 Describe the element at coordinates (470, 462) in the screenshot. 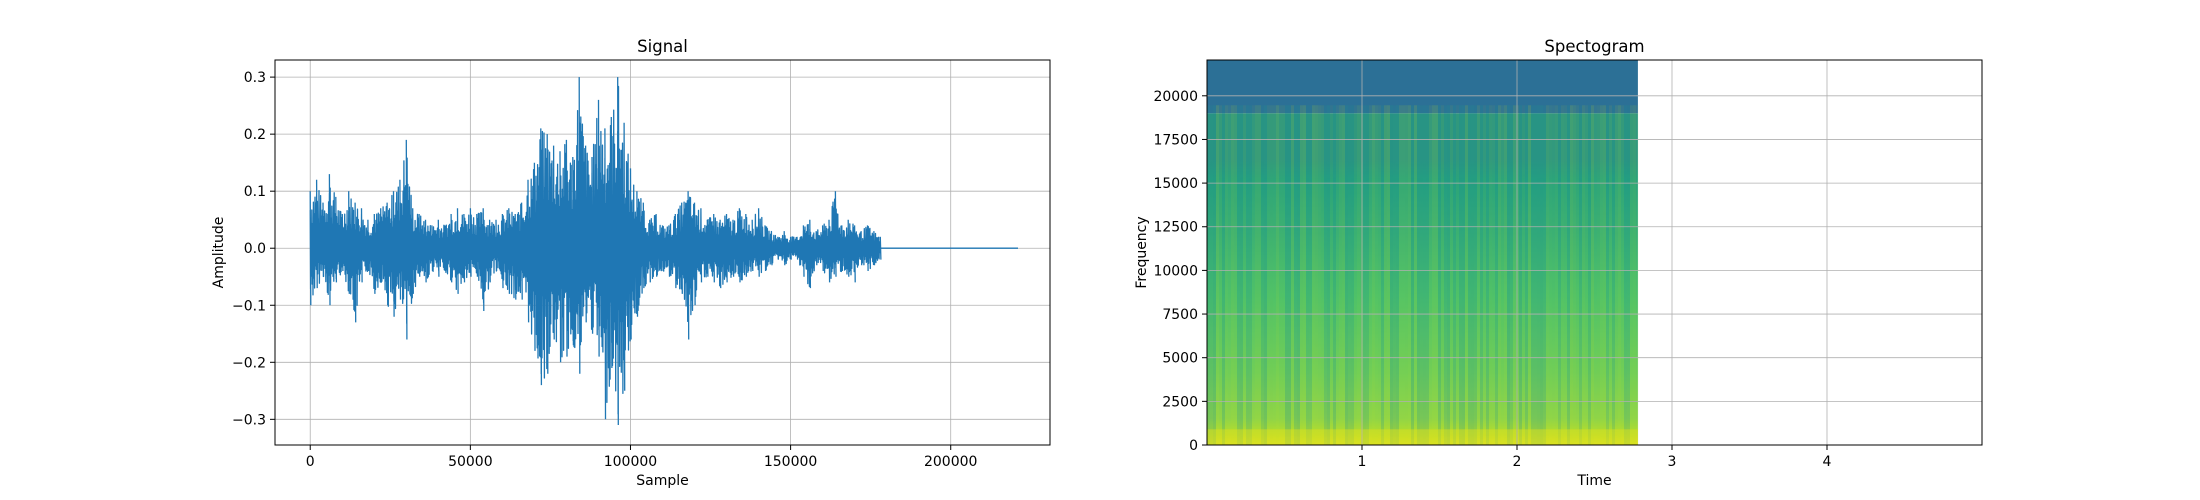

I see `signal-x-tick-label: 50000` at that location.